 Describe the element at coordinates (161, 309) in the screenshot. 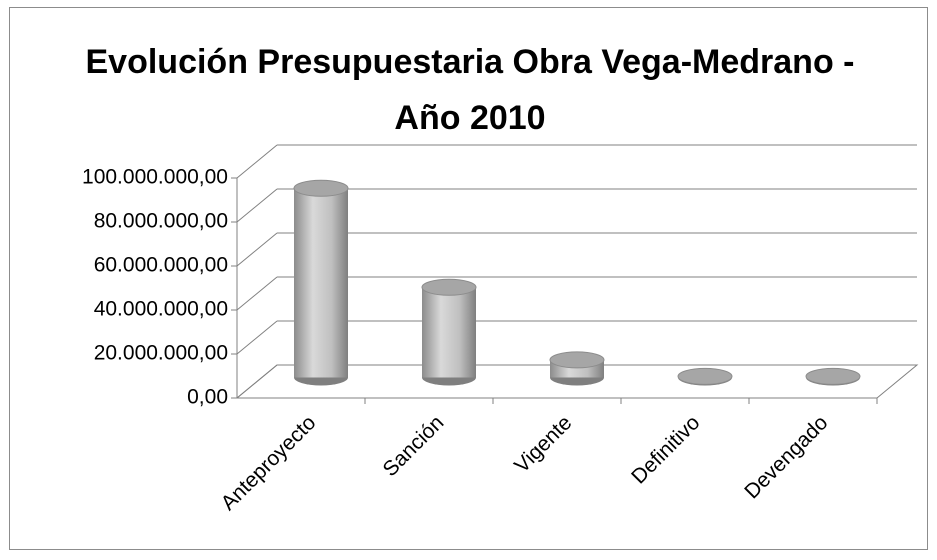

I see `y-tick-label: 40.000.000,00` at that location.